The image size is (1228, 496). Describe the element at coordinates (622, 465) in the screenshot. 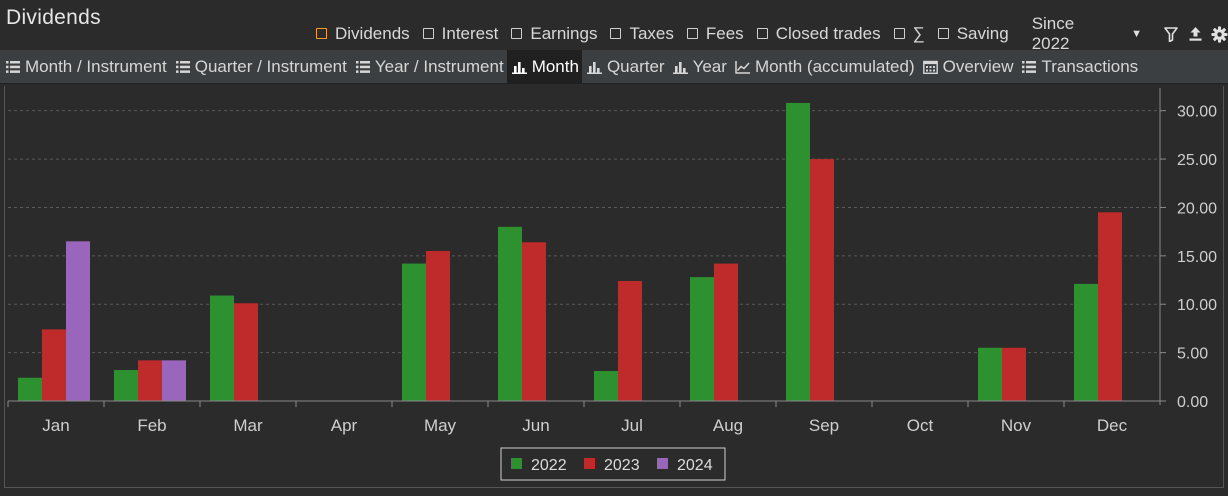

I see `legend-label: 2023` at that location.